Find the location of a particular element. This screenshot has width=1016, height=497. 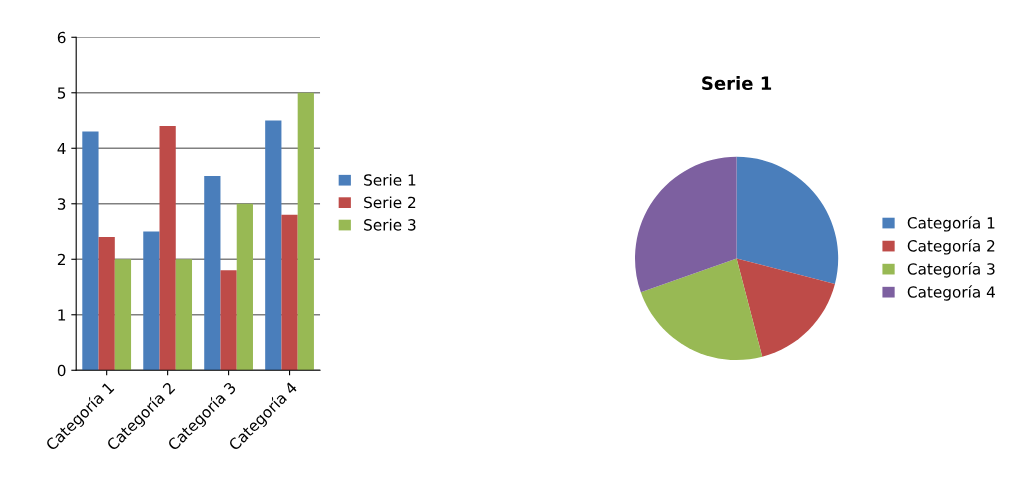

y-tick-label: 4 is located at coordinates (61, 148).